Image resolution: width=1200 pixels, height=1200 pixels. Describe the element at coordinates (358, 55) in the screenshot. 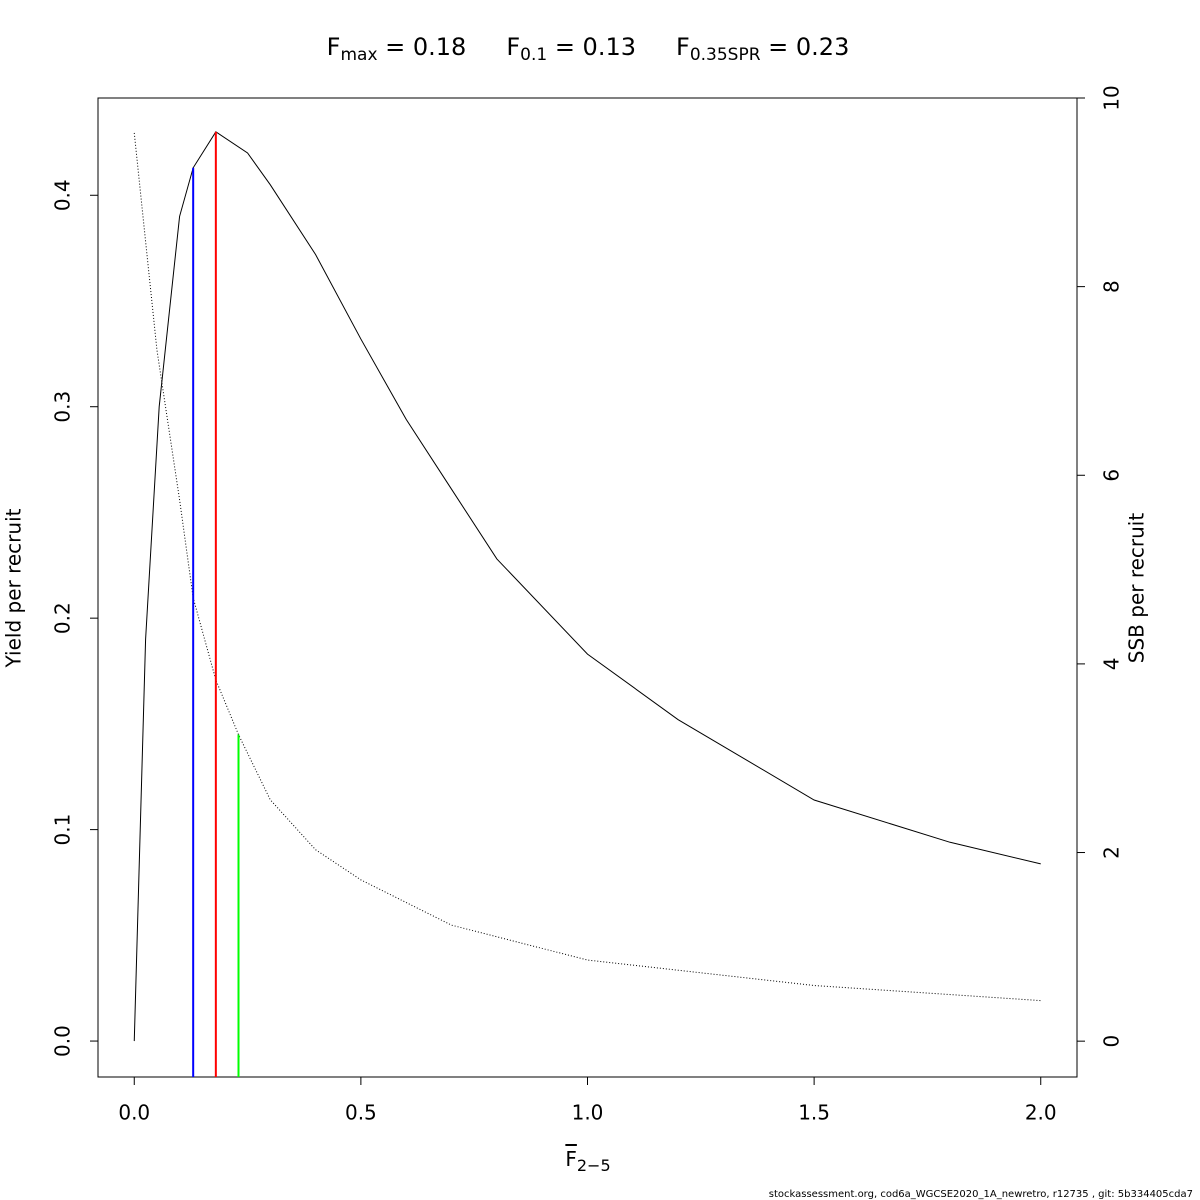

I see `title-subscript: max` at that location.